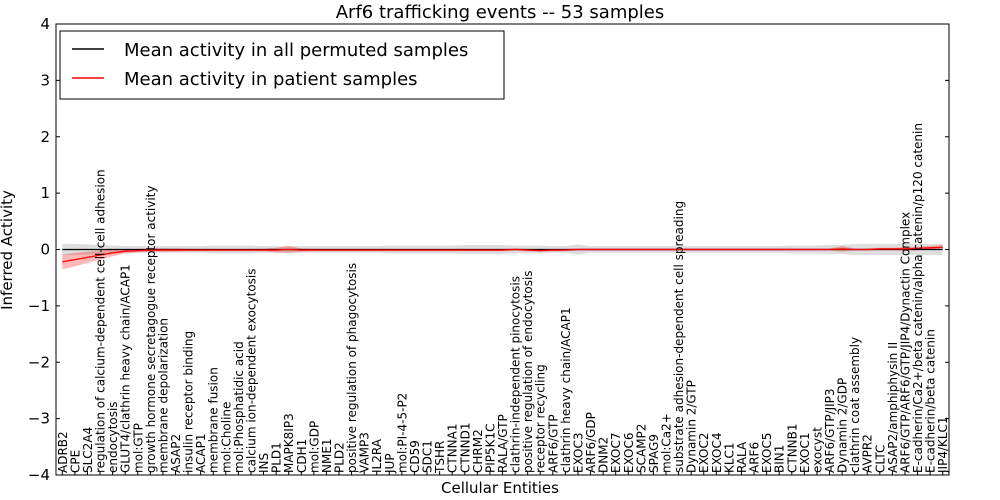  I want to click on x-tick-label: EXOC5, so click(767, 453).